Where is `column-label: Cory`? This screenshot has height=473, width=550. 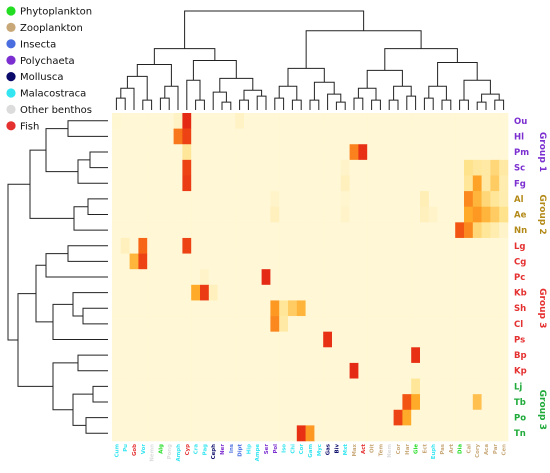 column-label: Cory is located at coordinates (478, 451).